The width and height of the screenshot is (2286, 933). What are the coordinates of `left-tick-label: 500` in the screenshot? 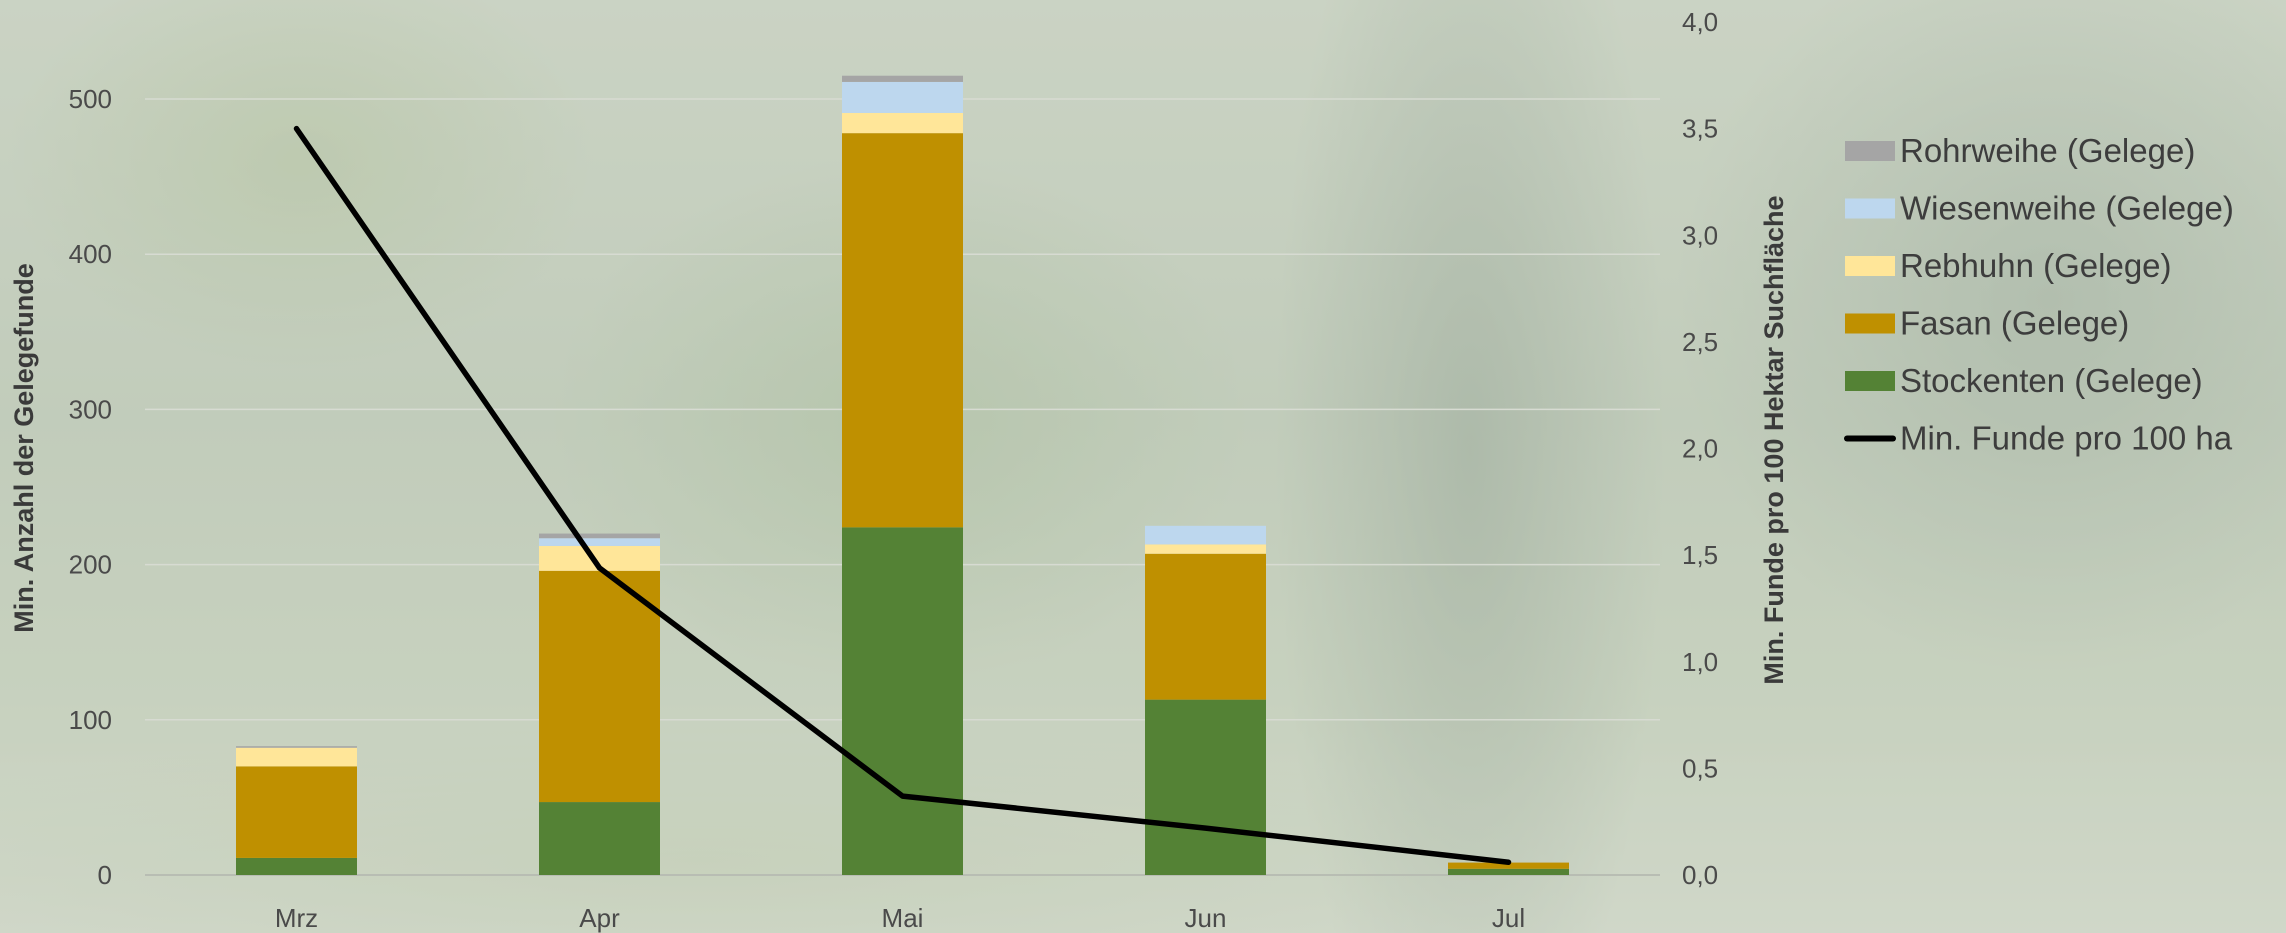 It's located at (90, 99).